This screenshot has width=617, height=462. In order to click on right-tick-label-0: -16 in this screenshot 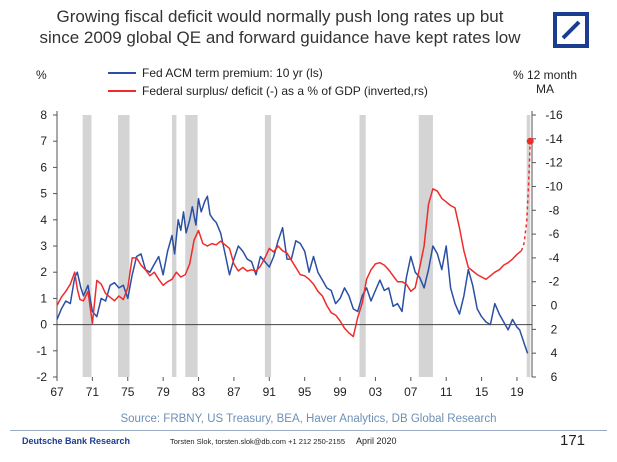, I will do `click(554, 115)`.